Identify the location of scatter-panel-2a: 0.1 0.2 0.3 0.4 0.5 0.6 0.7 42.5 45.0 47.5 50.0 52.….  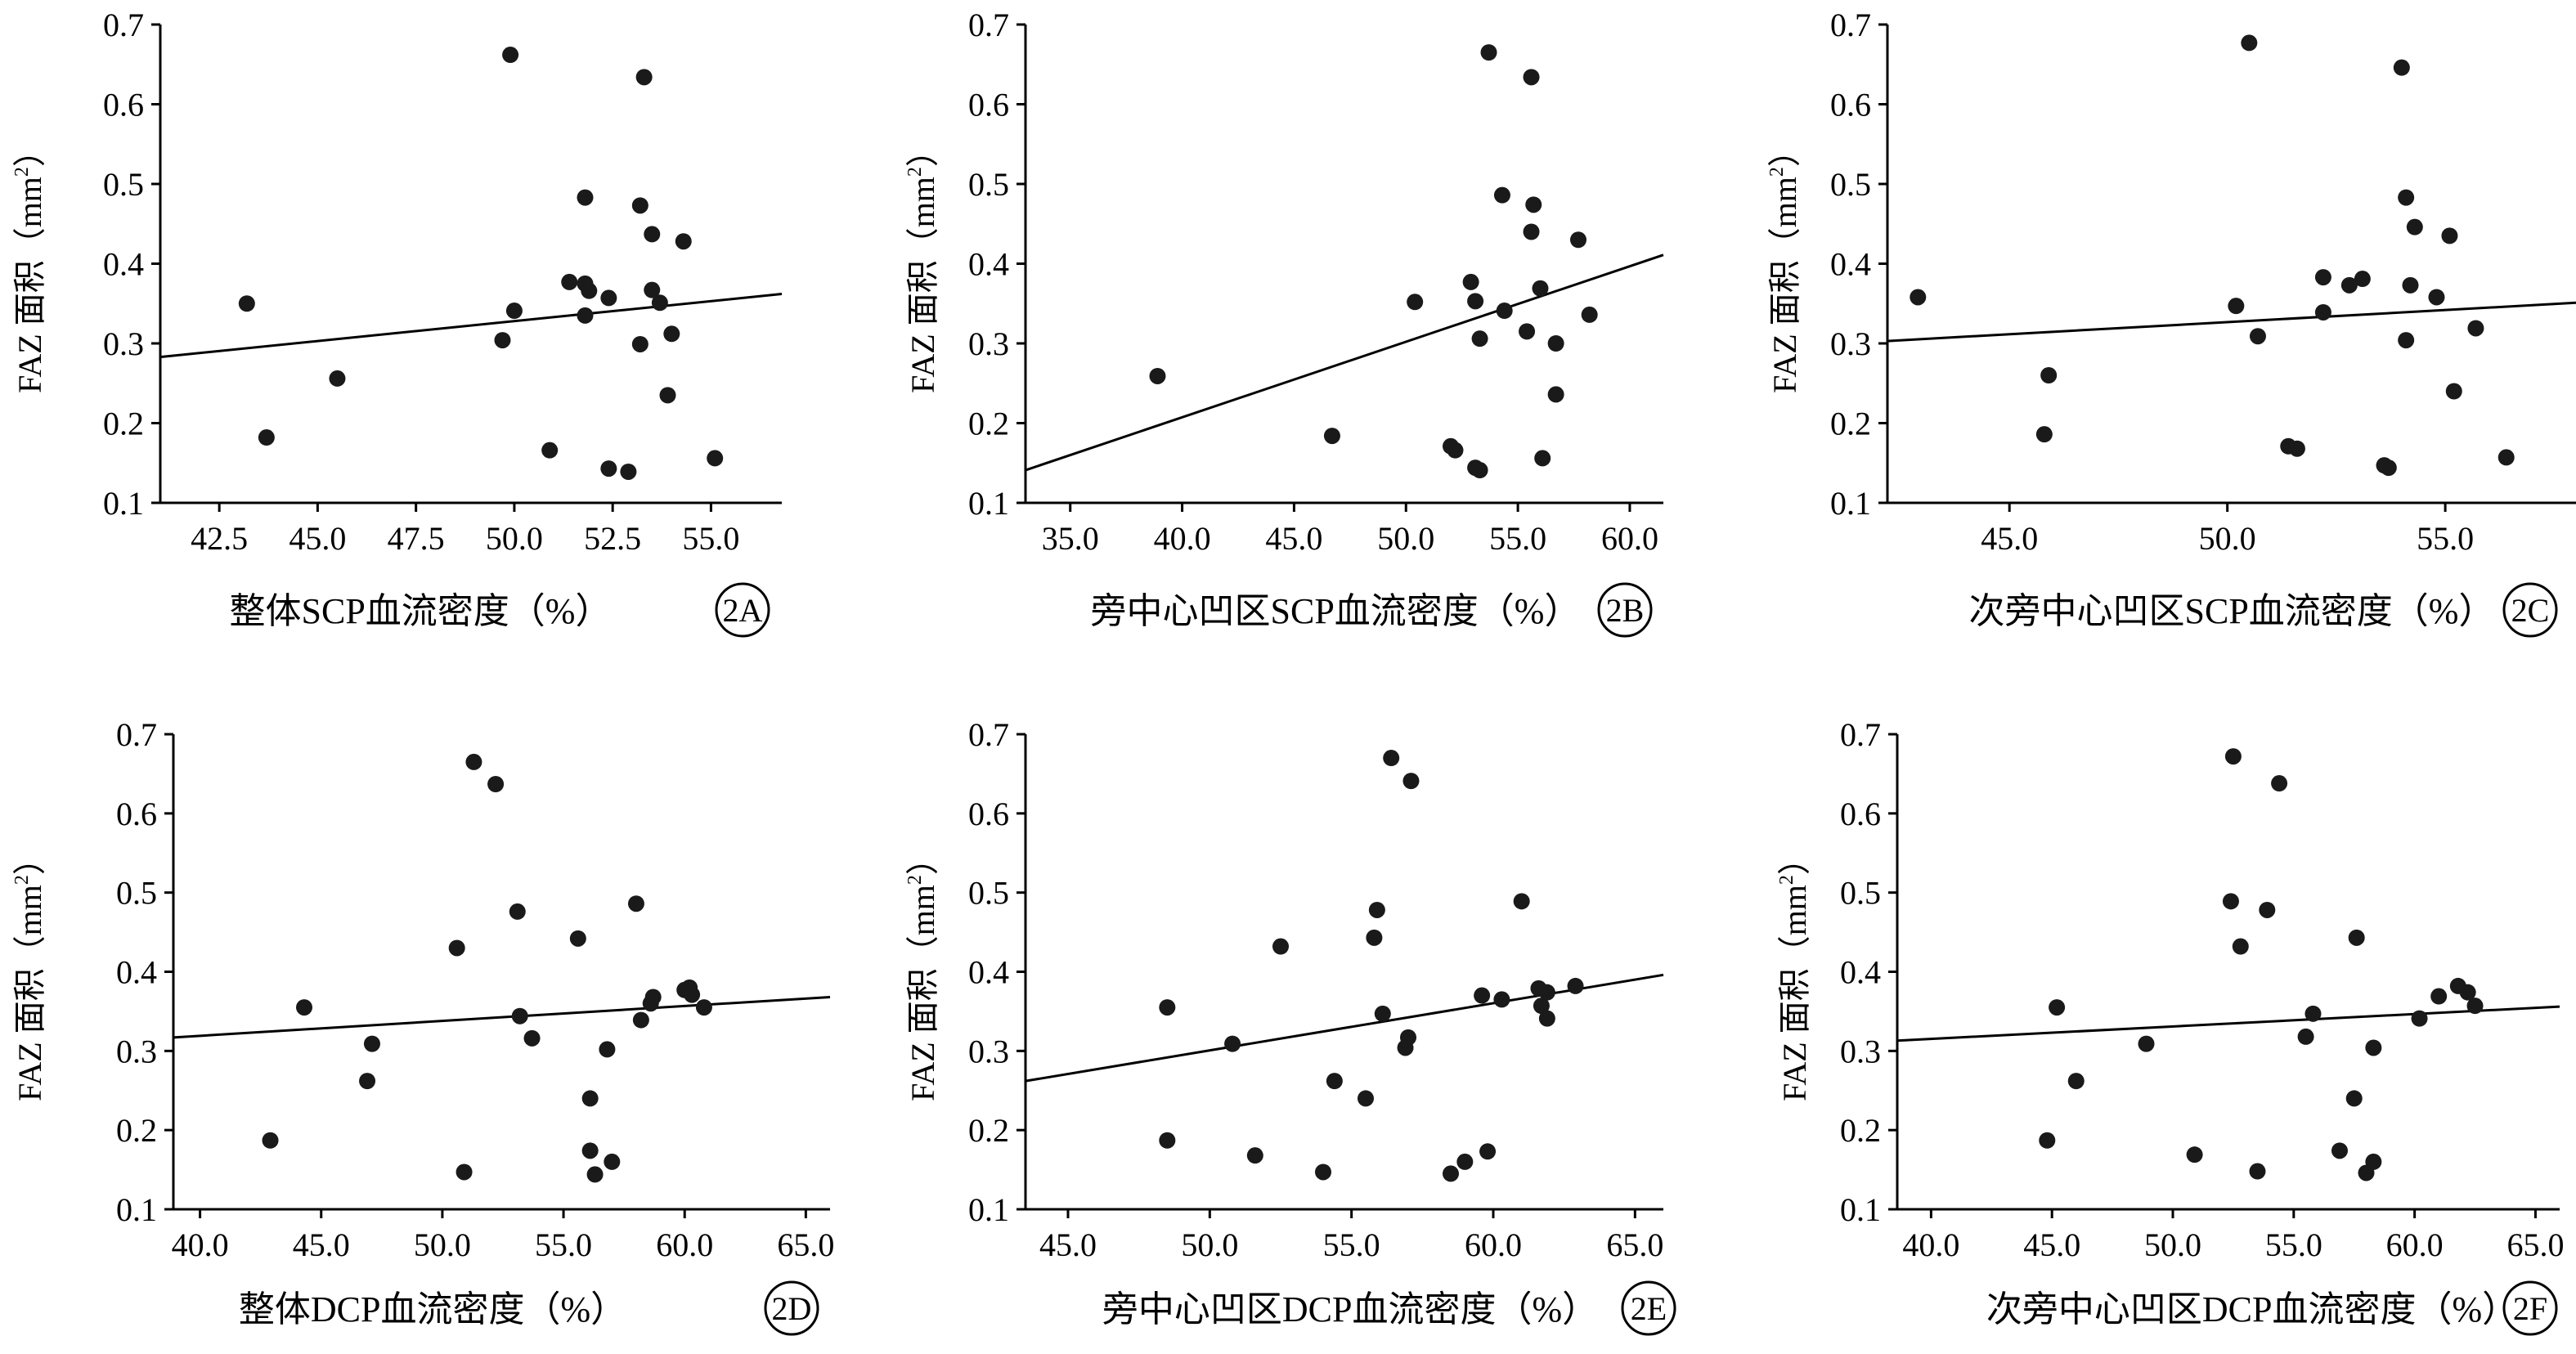
(397, 322).